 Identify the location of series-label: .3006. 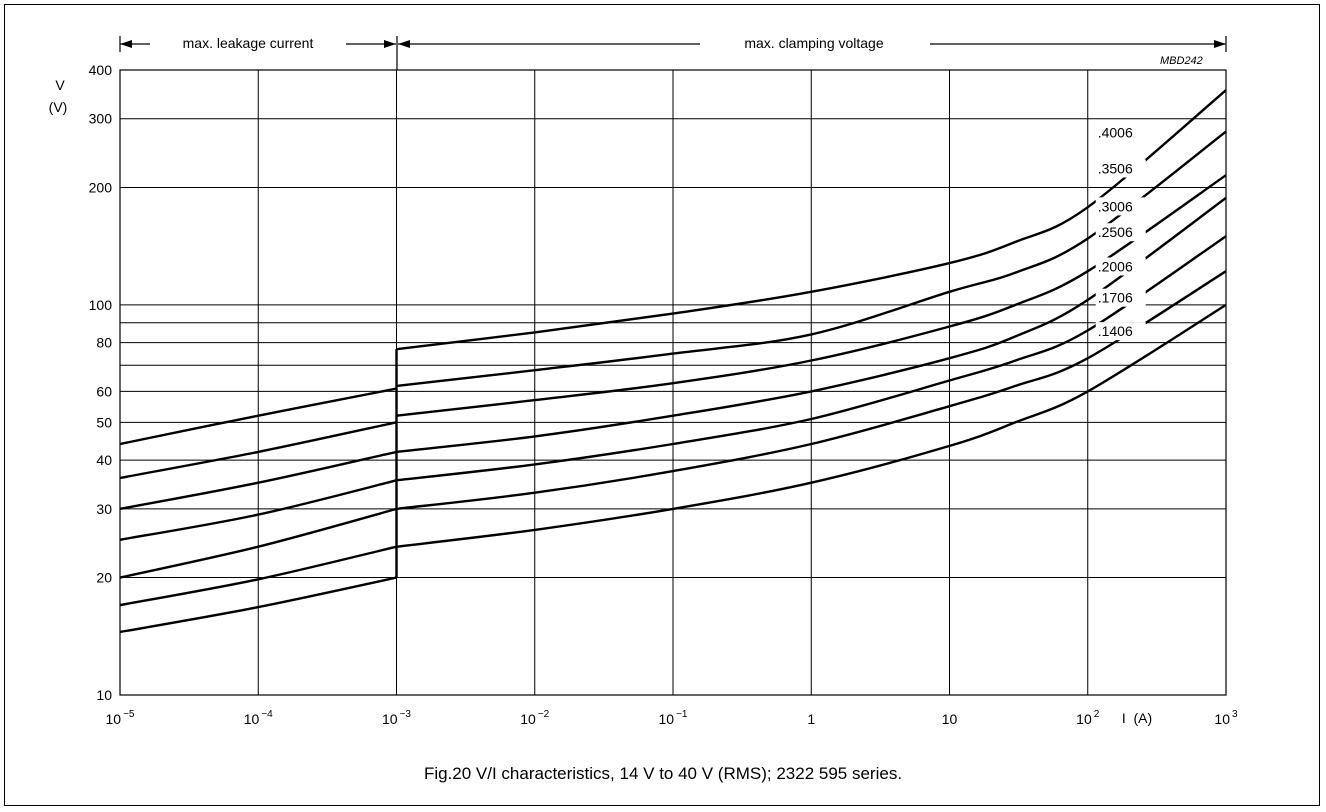
(1115, 206).